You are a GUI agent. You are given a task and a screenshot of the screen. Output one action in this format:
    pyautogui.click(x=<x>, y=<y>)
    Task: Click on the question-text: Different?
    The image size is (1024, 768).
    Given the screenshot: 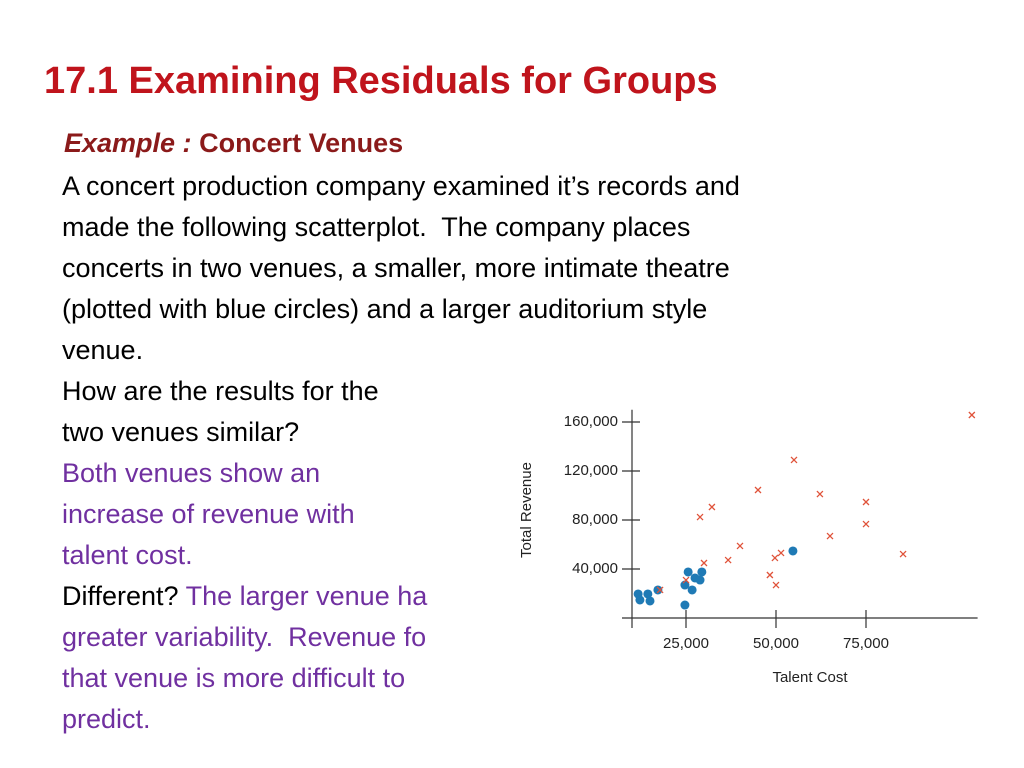 What is the action you would take?
    pyautogui.click(x=120, y=596)
    